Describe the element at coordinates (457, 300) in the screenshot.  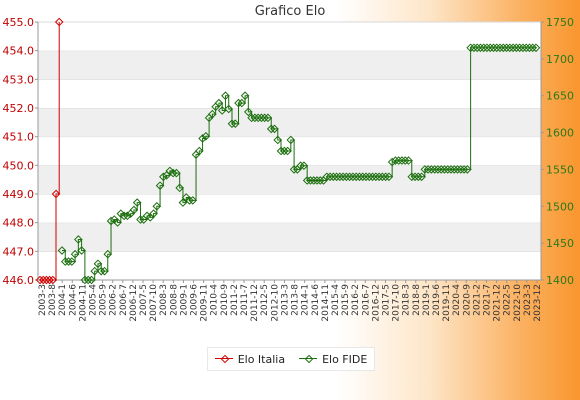
I see `x-tick-label: 2020-4` at that location.